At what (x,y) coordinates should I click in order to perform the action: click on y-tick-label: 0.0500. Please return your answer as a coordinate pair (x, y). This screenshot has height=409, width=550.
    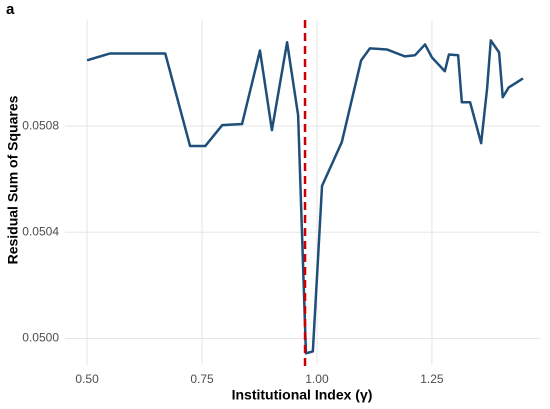
    Looking at the image, I should click on (40, 338).